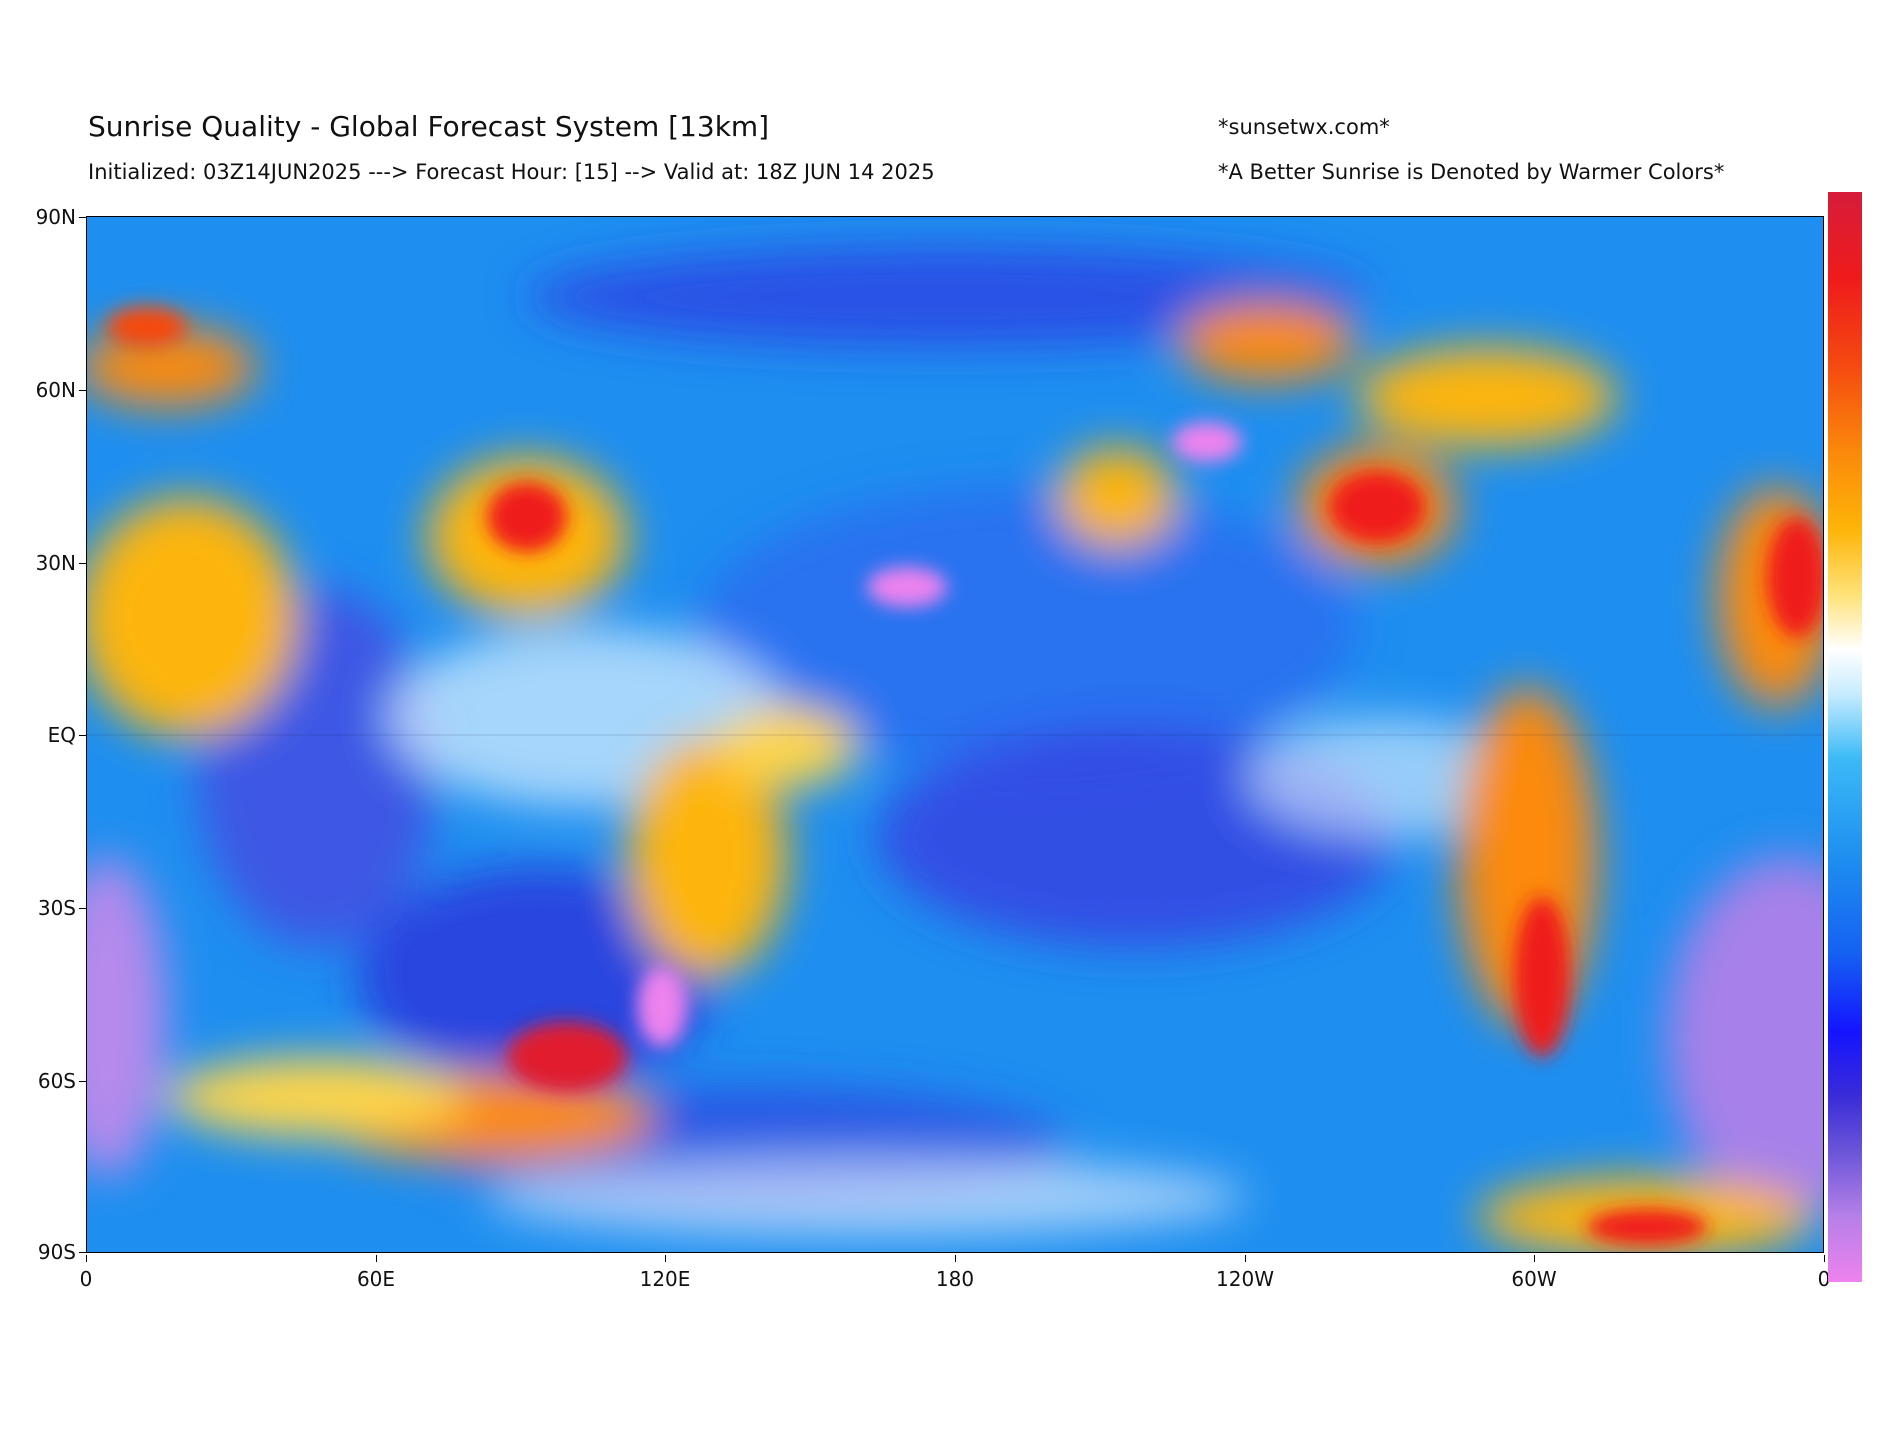 The image size is (1885, 1450). What do you see at coordinates (1245, 1273) in the screenshot?
I see `x-tick-120w: 120W` at bounding box center [1245, 1273].